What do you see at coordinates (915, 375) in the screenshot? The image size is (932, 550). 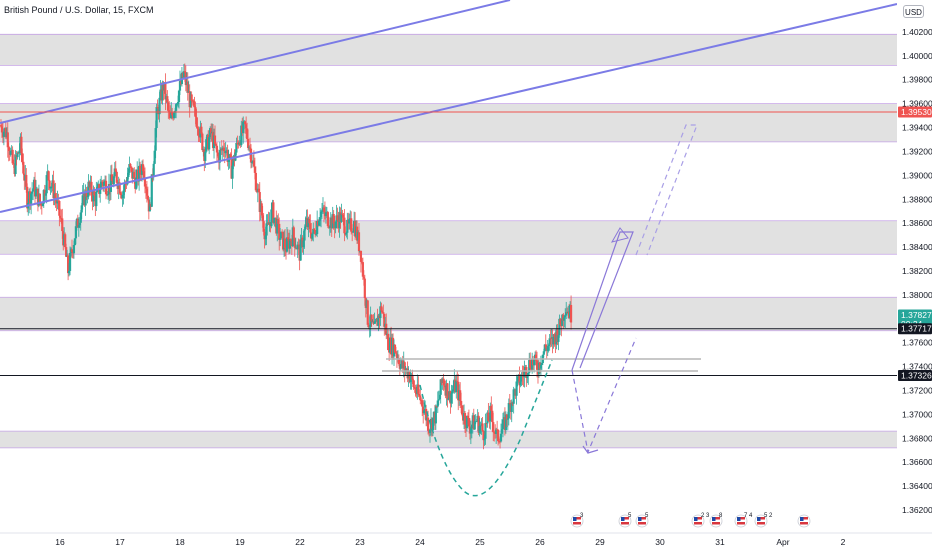 I see `price-tag: 1.37326` at bounding box center [915, 375].